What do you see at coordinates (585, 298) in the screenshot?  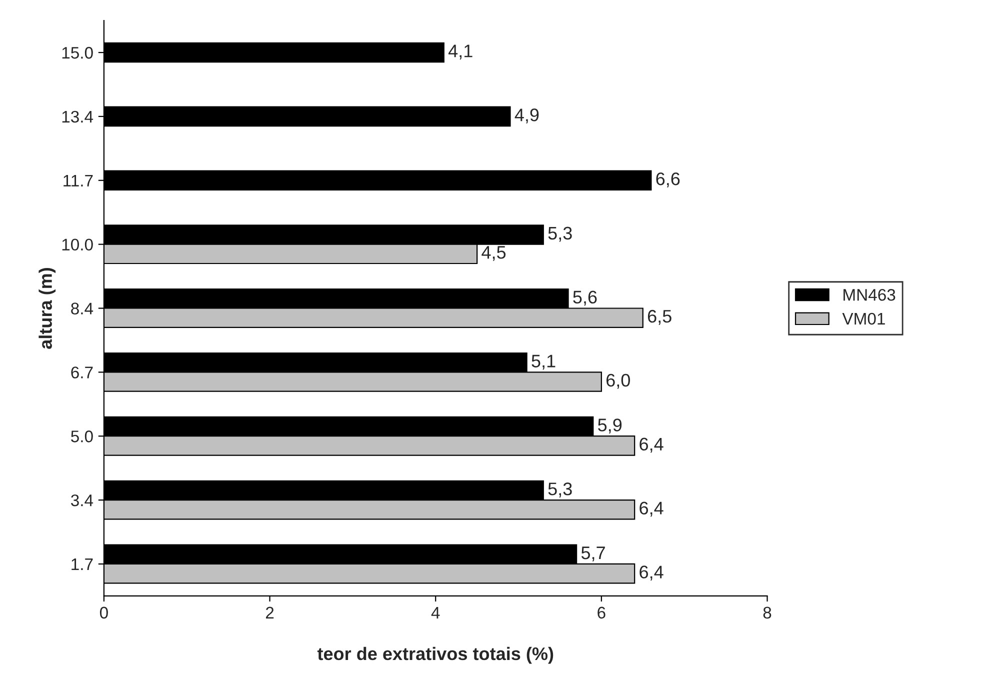 I see `data-label: 5,6` at bounding box center [585, 298].